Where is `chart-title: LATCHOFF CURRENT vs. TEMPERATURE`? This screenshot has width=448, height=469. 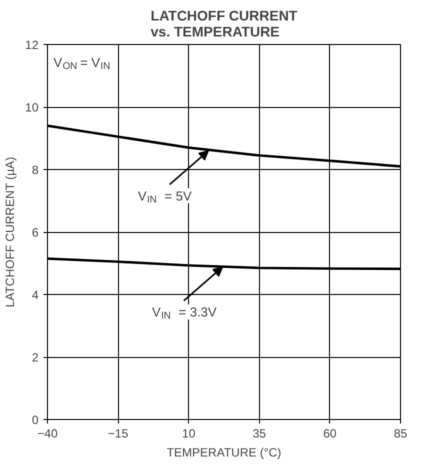 chart-title: LATCHOFF CURRENT vs. TEMPERATURE is located at coordinates (224, 24).